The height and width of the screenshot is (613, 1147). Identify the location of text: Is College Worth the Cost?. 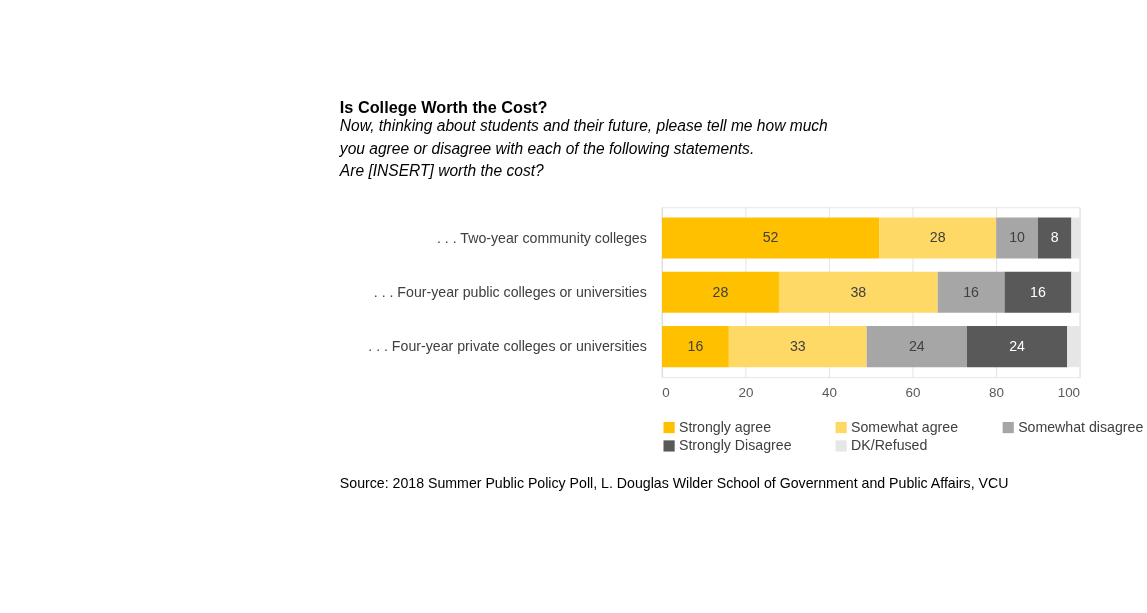
(443, 107).